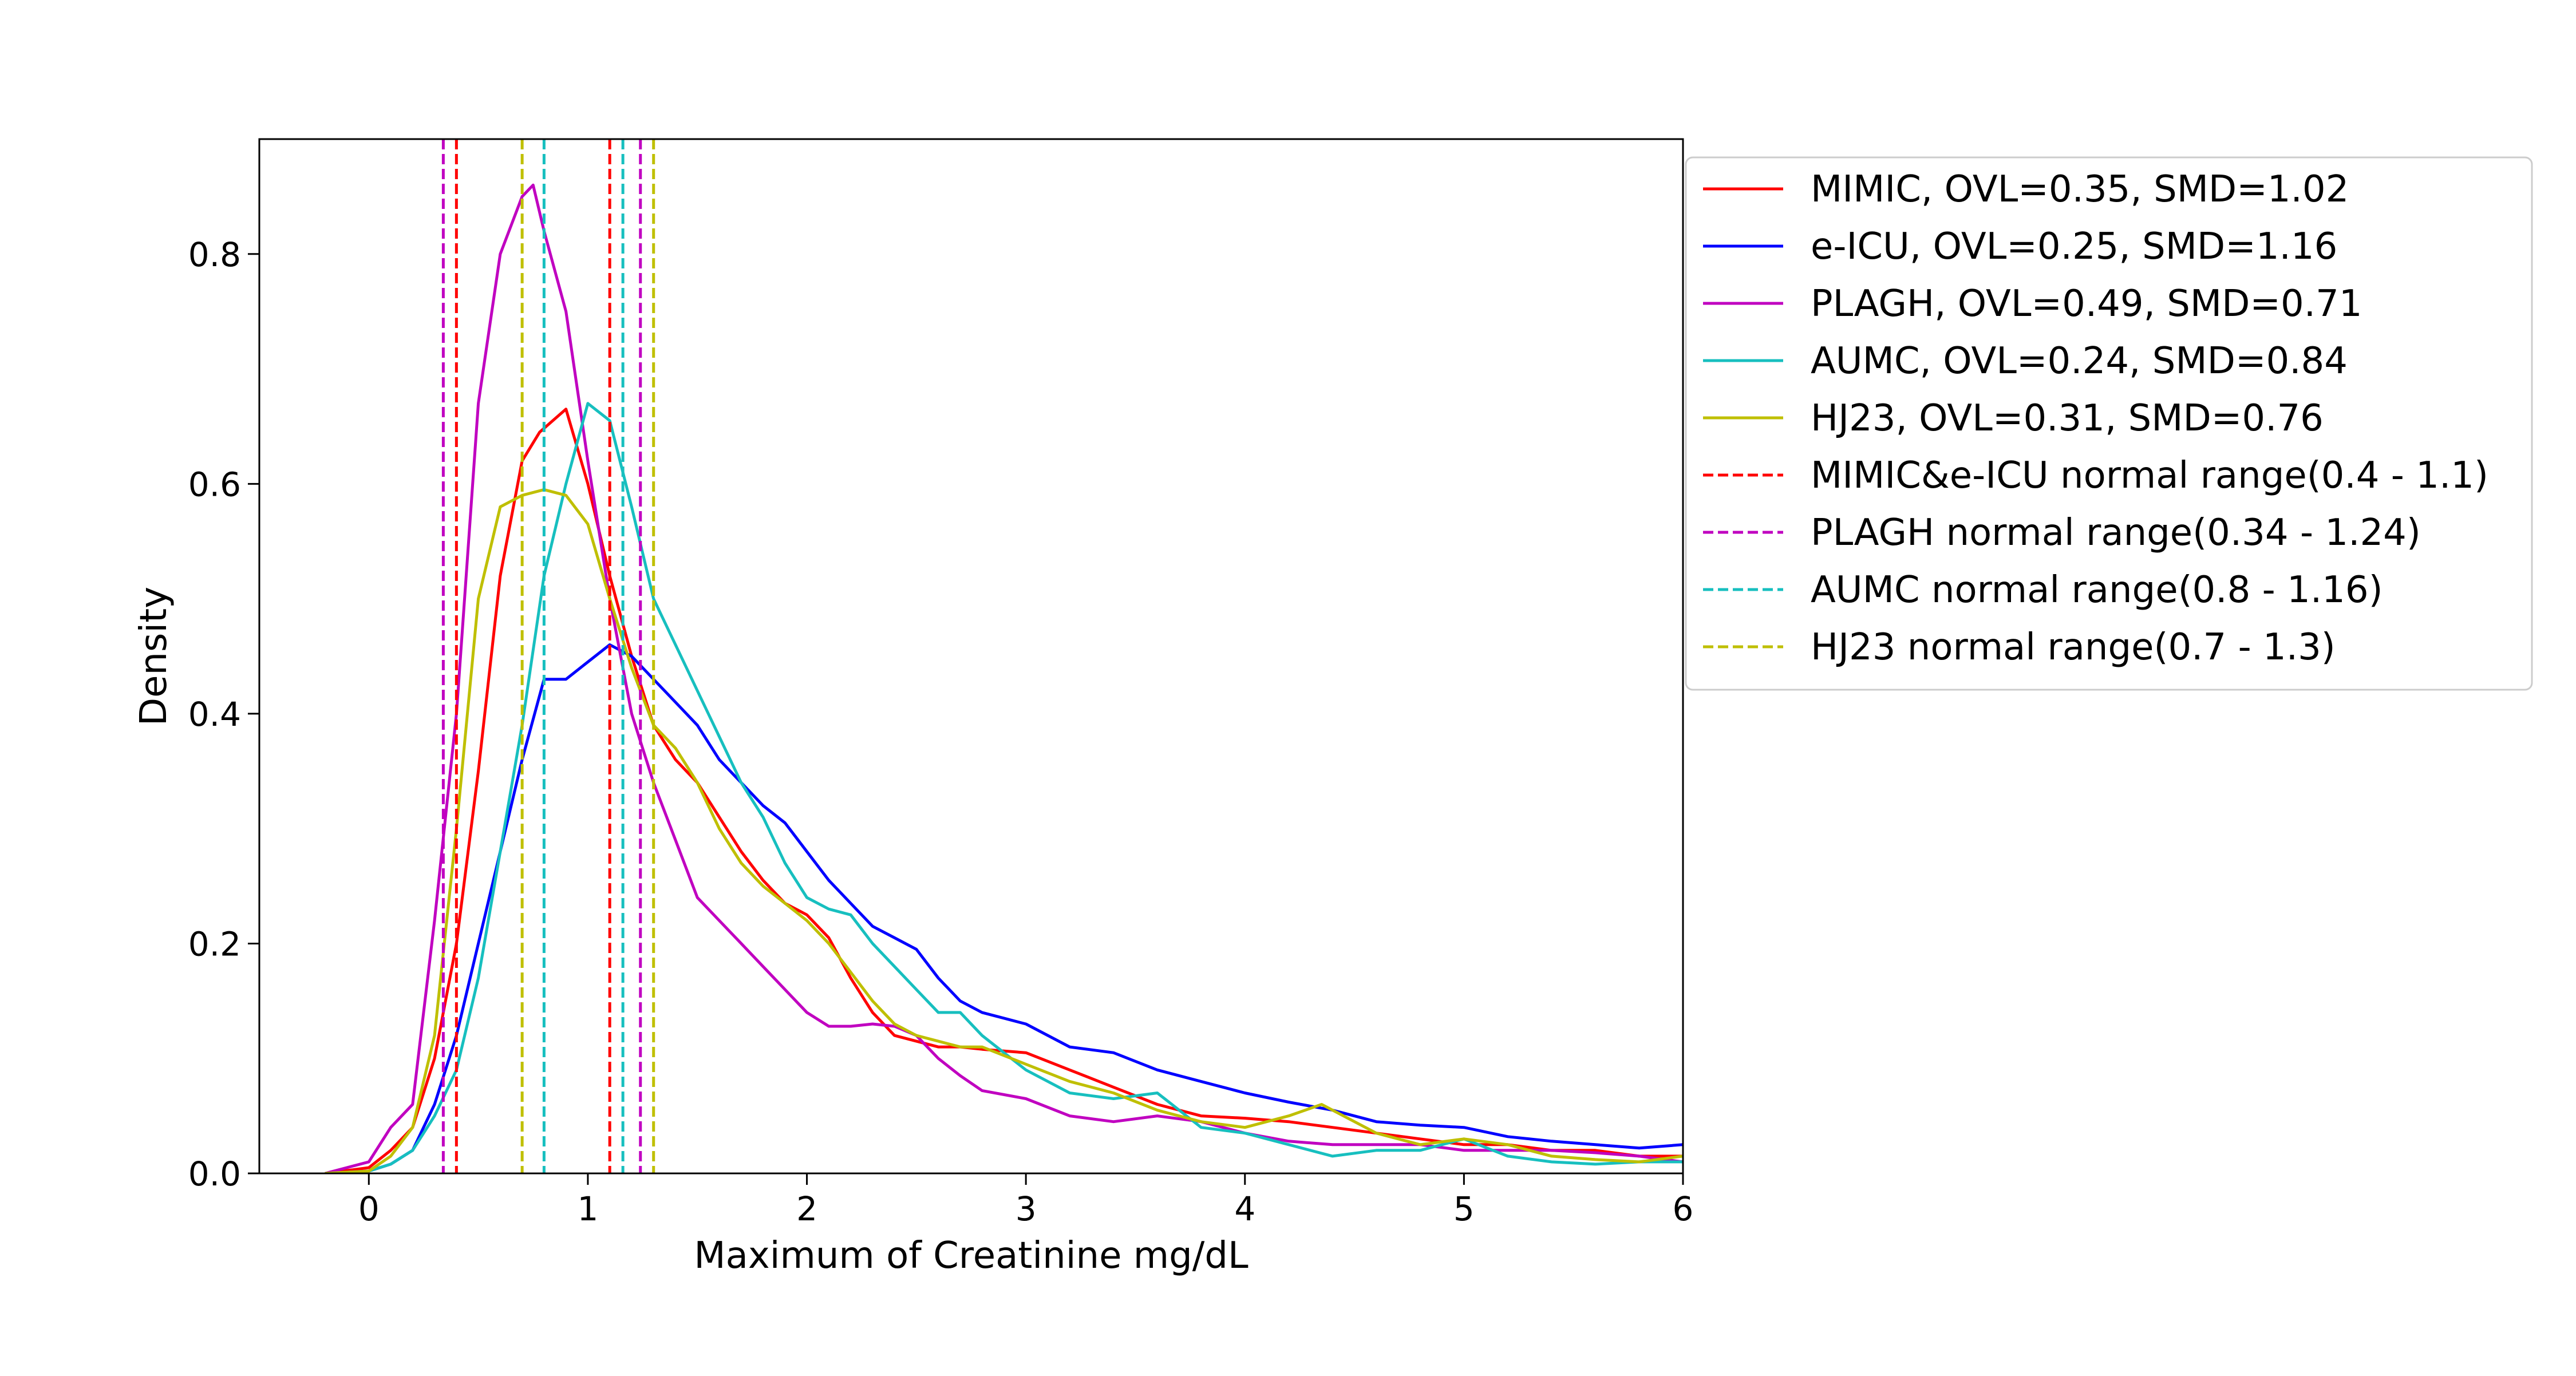  Describe the element at coordinates (214, 485) in the screenshot. I see `y-tick-label: 0.6` at that location.